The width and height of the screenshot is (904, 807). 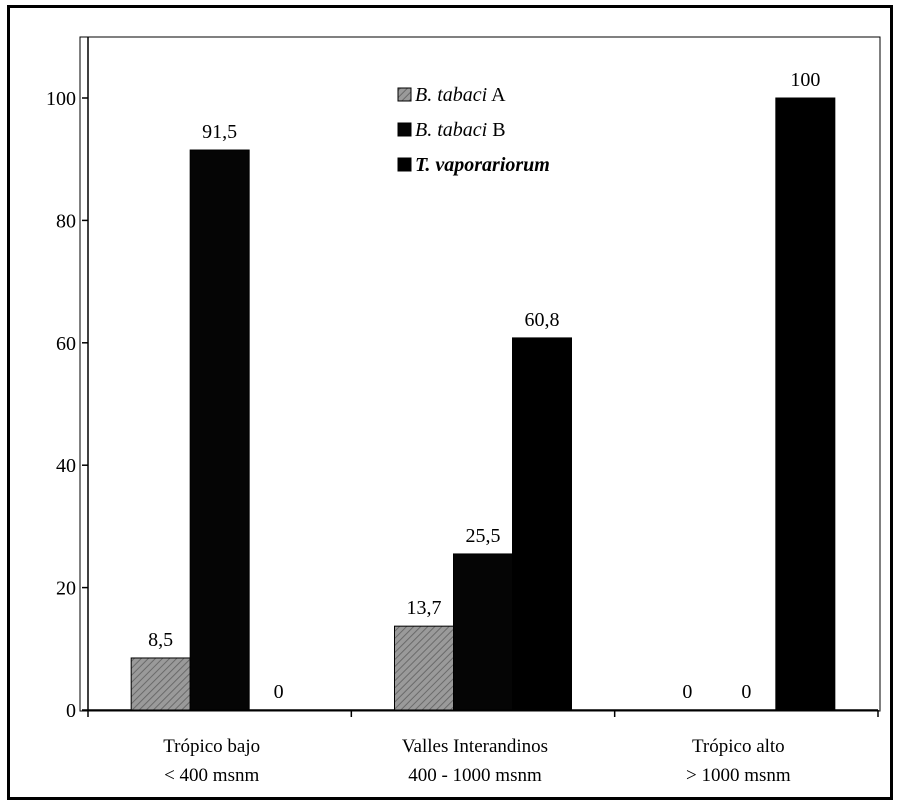 What do you see at coordinates (211, 746) in the screenshot?
I see `category-label-line1: Trópico bajo` at bounding box center [211, 746].